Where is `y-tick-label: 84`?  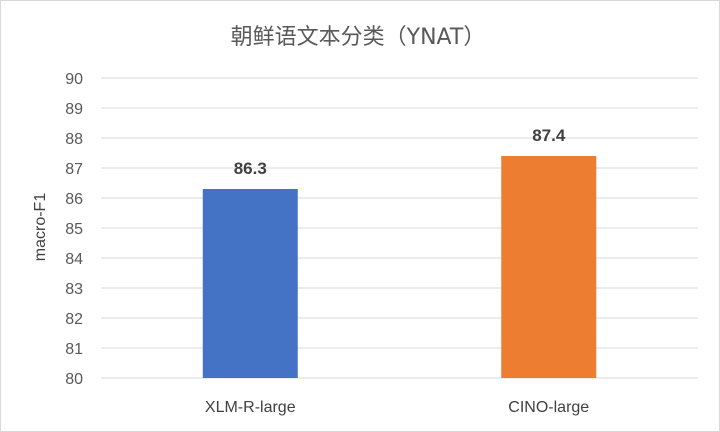
y-tick-label: 84 is located at coordinates (74, 259).